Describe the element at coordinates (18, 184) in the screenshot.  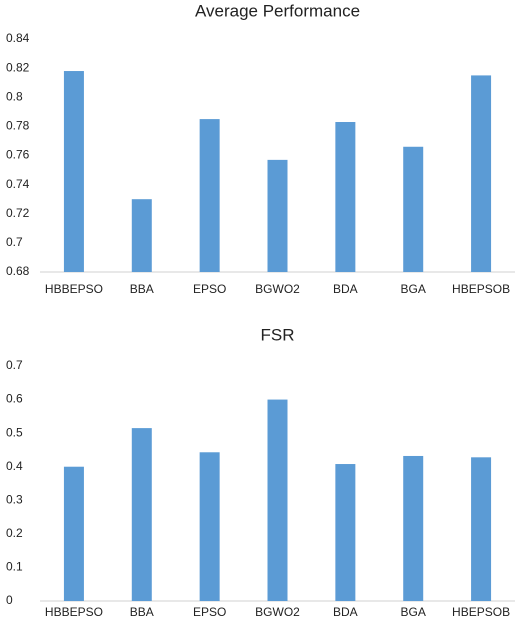
I see `y-tick-label: 0.74` at that location.